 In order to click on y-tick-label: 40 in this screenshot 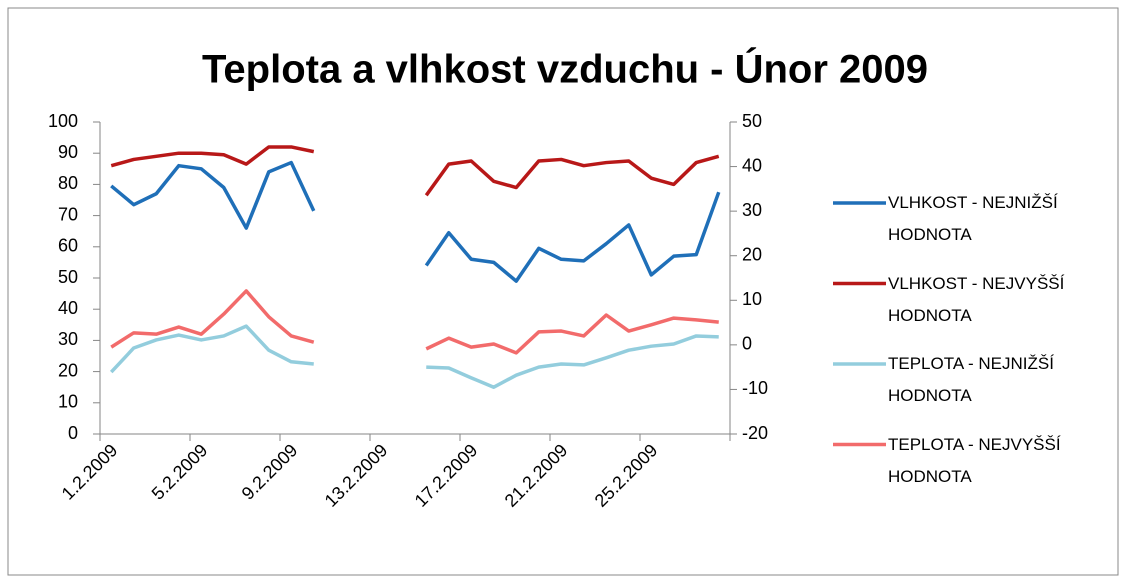, I will do `click(68, 308)`.